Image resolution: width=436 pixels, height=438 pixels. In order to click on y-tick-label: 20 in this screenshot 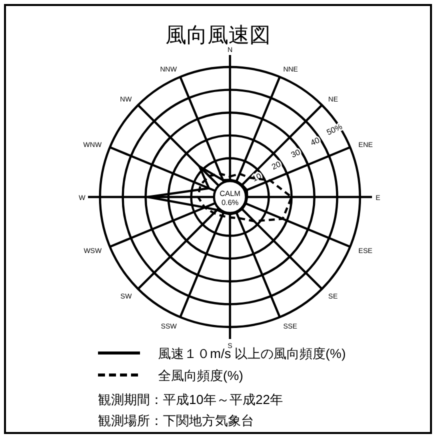, I will do `click(276, 165)`.